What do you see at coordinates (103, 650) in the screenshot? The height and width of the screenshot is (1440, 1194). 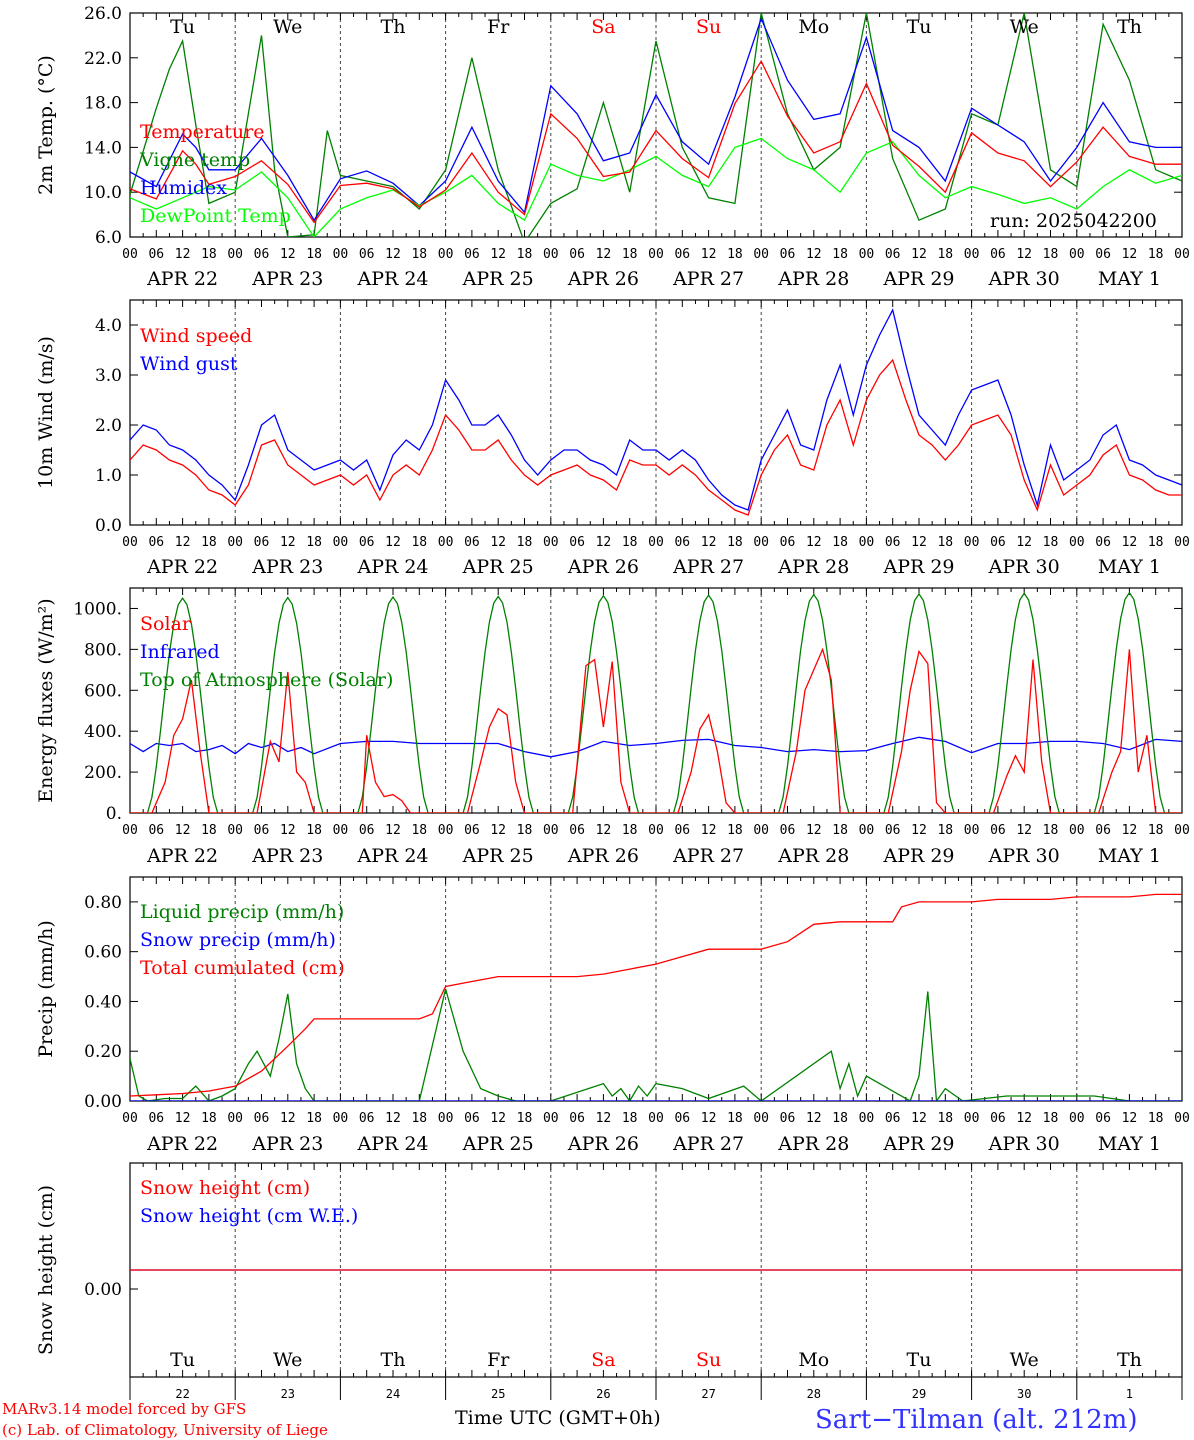 I see `y-tick-label: 800.` at bounding box center [103, 650].